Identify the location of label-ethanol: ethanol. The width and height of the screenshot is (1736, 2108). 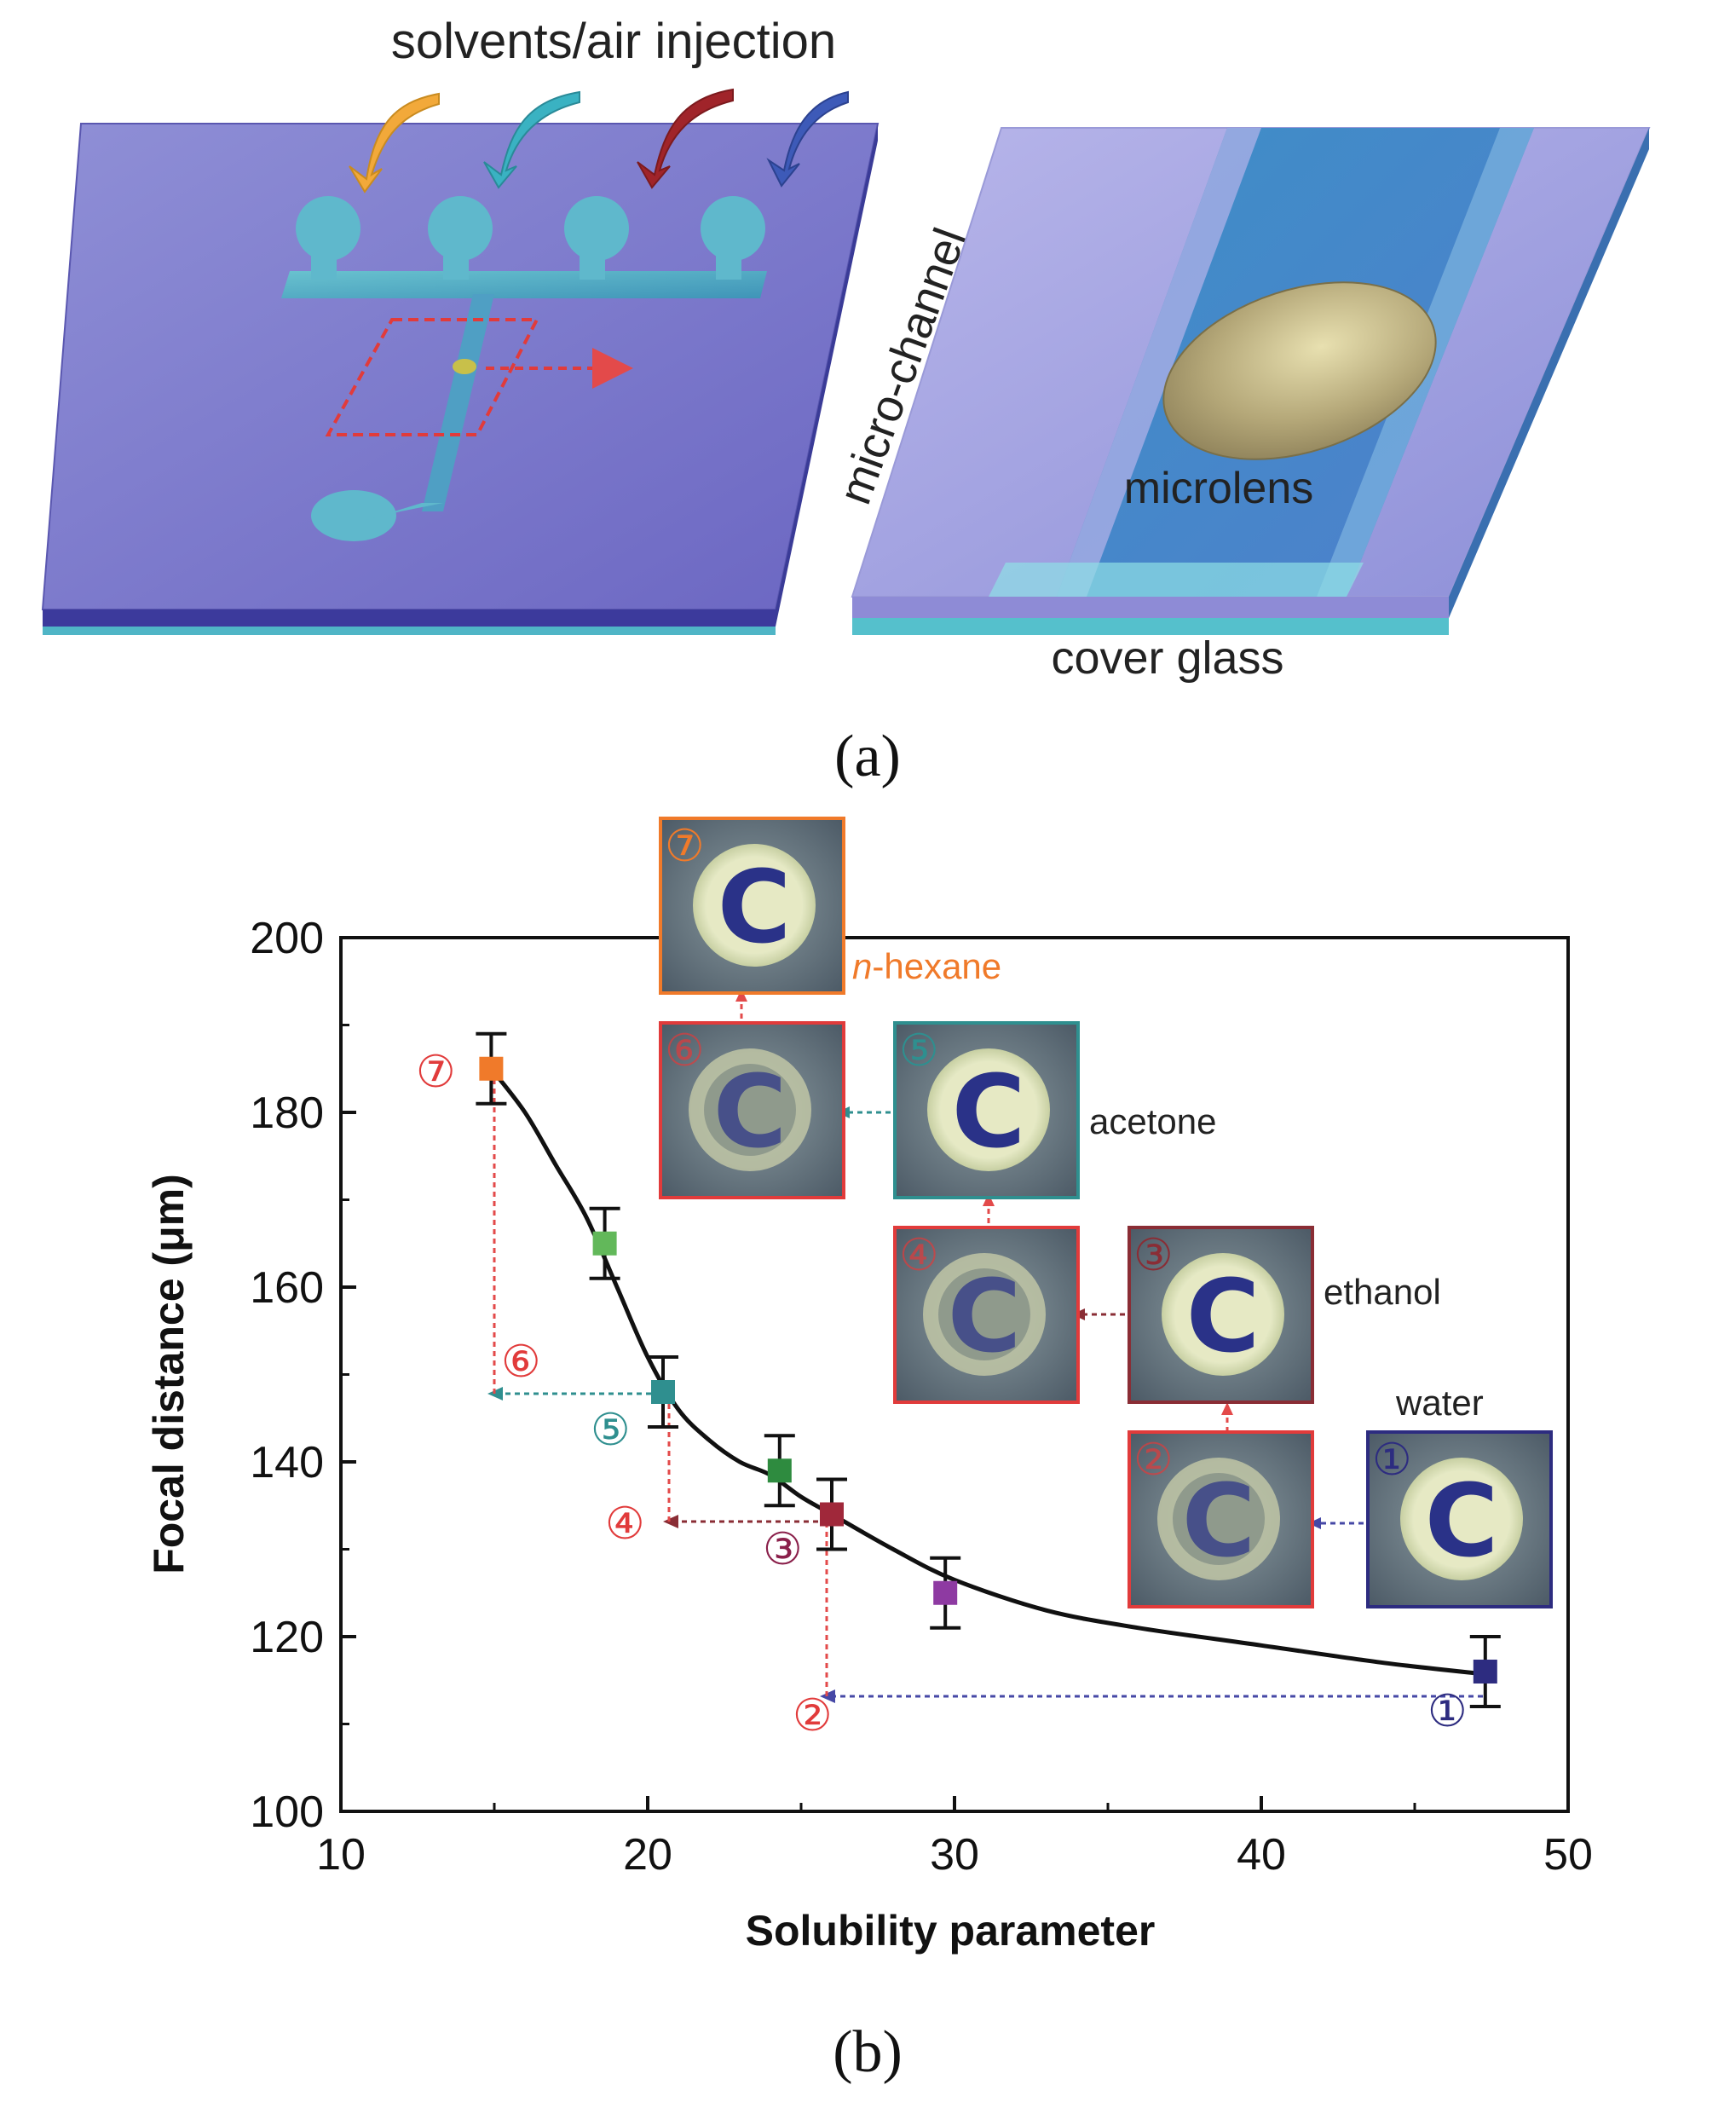
(1382, 1292).